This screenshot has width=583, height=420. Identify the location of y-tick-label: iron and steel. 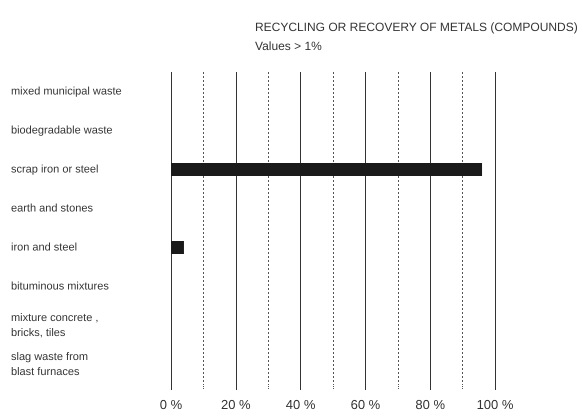
(44, 248).